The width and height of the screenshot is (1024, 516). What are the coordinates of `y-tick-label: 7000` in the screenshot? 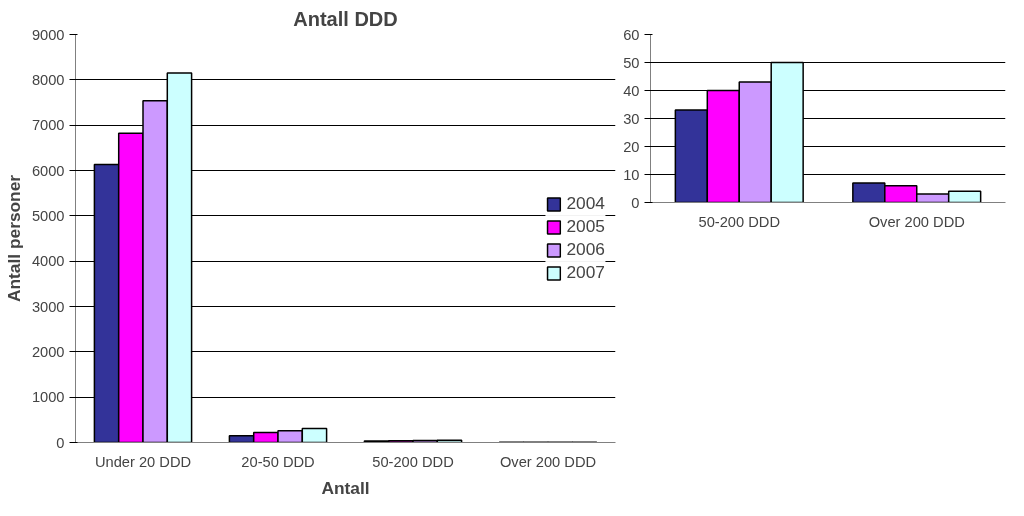 It's located at (48, 125).